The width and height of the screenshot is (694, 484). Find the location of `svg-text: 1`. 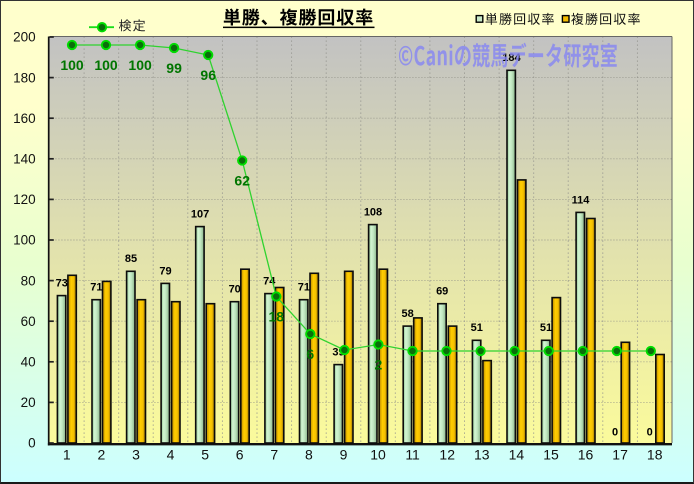

svg-text: 1 is located at coordinates (67, 455).